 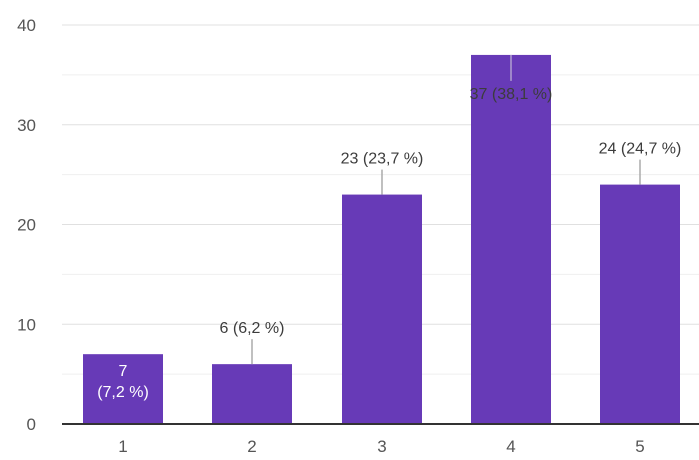 What do you see at coordinates (122, 446) in the screenshot?
I see `x-tick-label: 1` at bounding box center [122, 446].